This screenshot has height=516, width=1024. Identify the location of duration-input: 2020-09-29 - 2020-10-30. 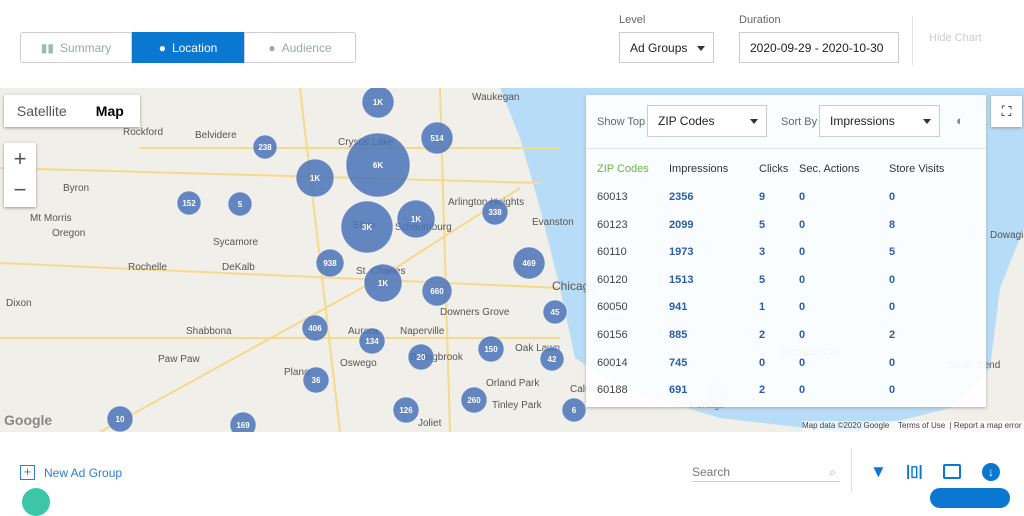
(819, 47).